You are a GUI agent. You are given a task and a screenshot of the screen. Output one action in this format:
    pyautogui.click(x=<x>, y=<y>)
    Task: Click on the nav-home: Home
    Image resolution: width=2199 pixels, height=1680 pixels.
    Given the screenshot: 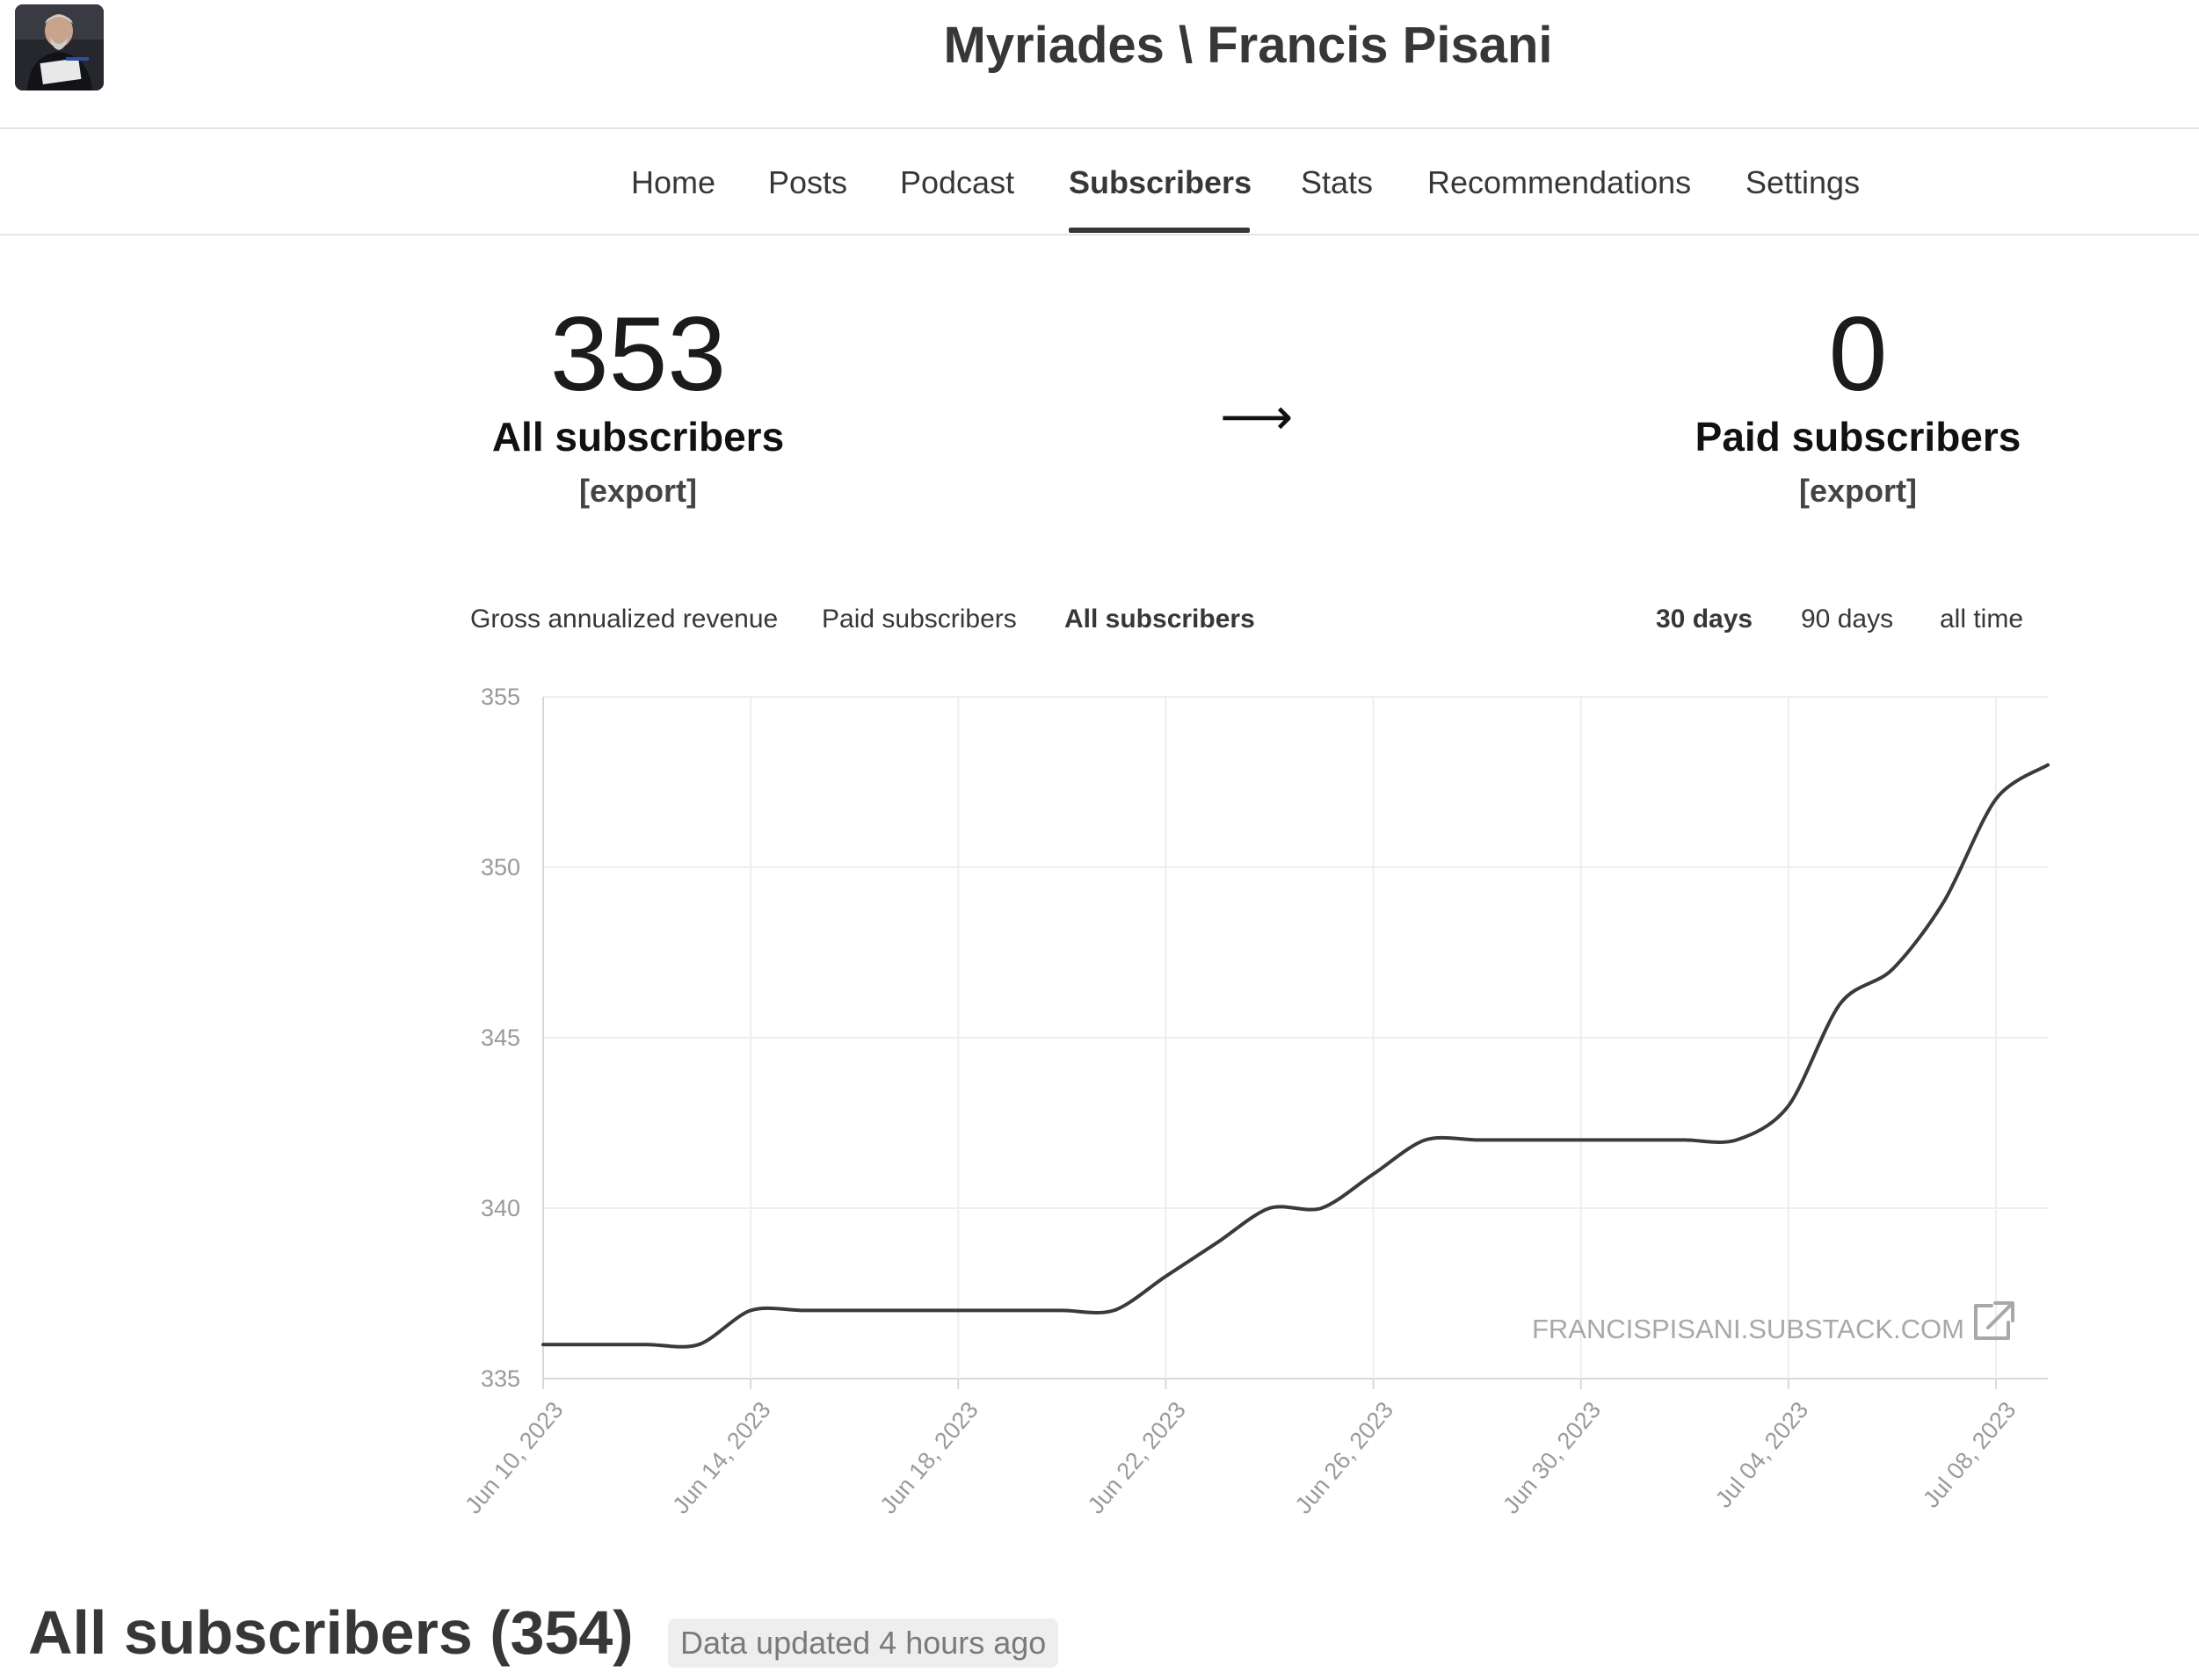 What is the action you would take?
    pyautogui.click(x=673, y=182)
    